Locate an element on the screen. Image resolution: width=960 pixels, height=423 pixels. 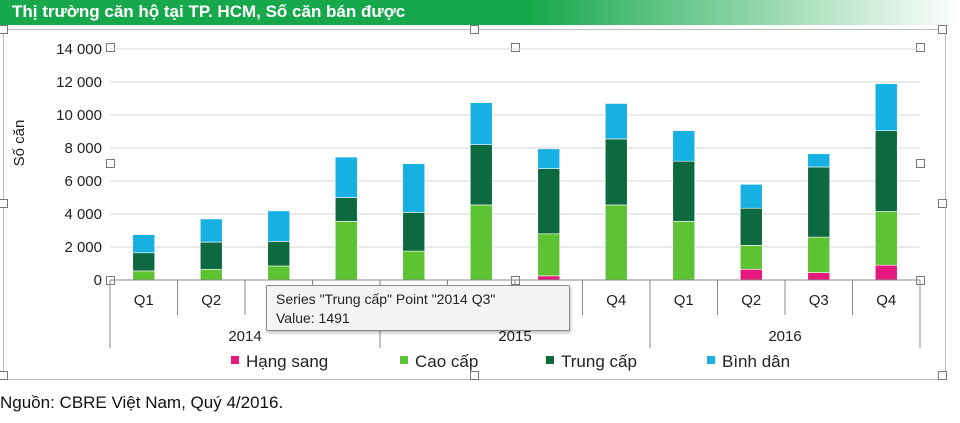
x-tick-label: Q3 is located at coordinates (819, 300).